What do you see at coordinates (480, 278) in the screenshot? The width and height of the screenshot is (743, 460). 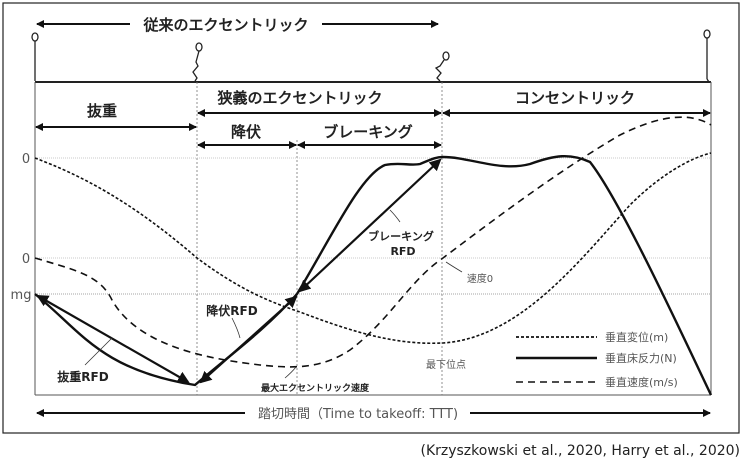 I see `velocity-zero-label: 速度0` at bounding box center [480, 278].